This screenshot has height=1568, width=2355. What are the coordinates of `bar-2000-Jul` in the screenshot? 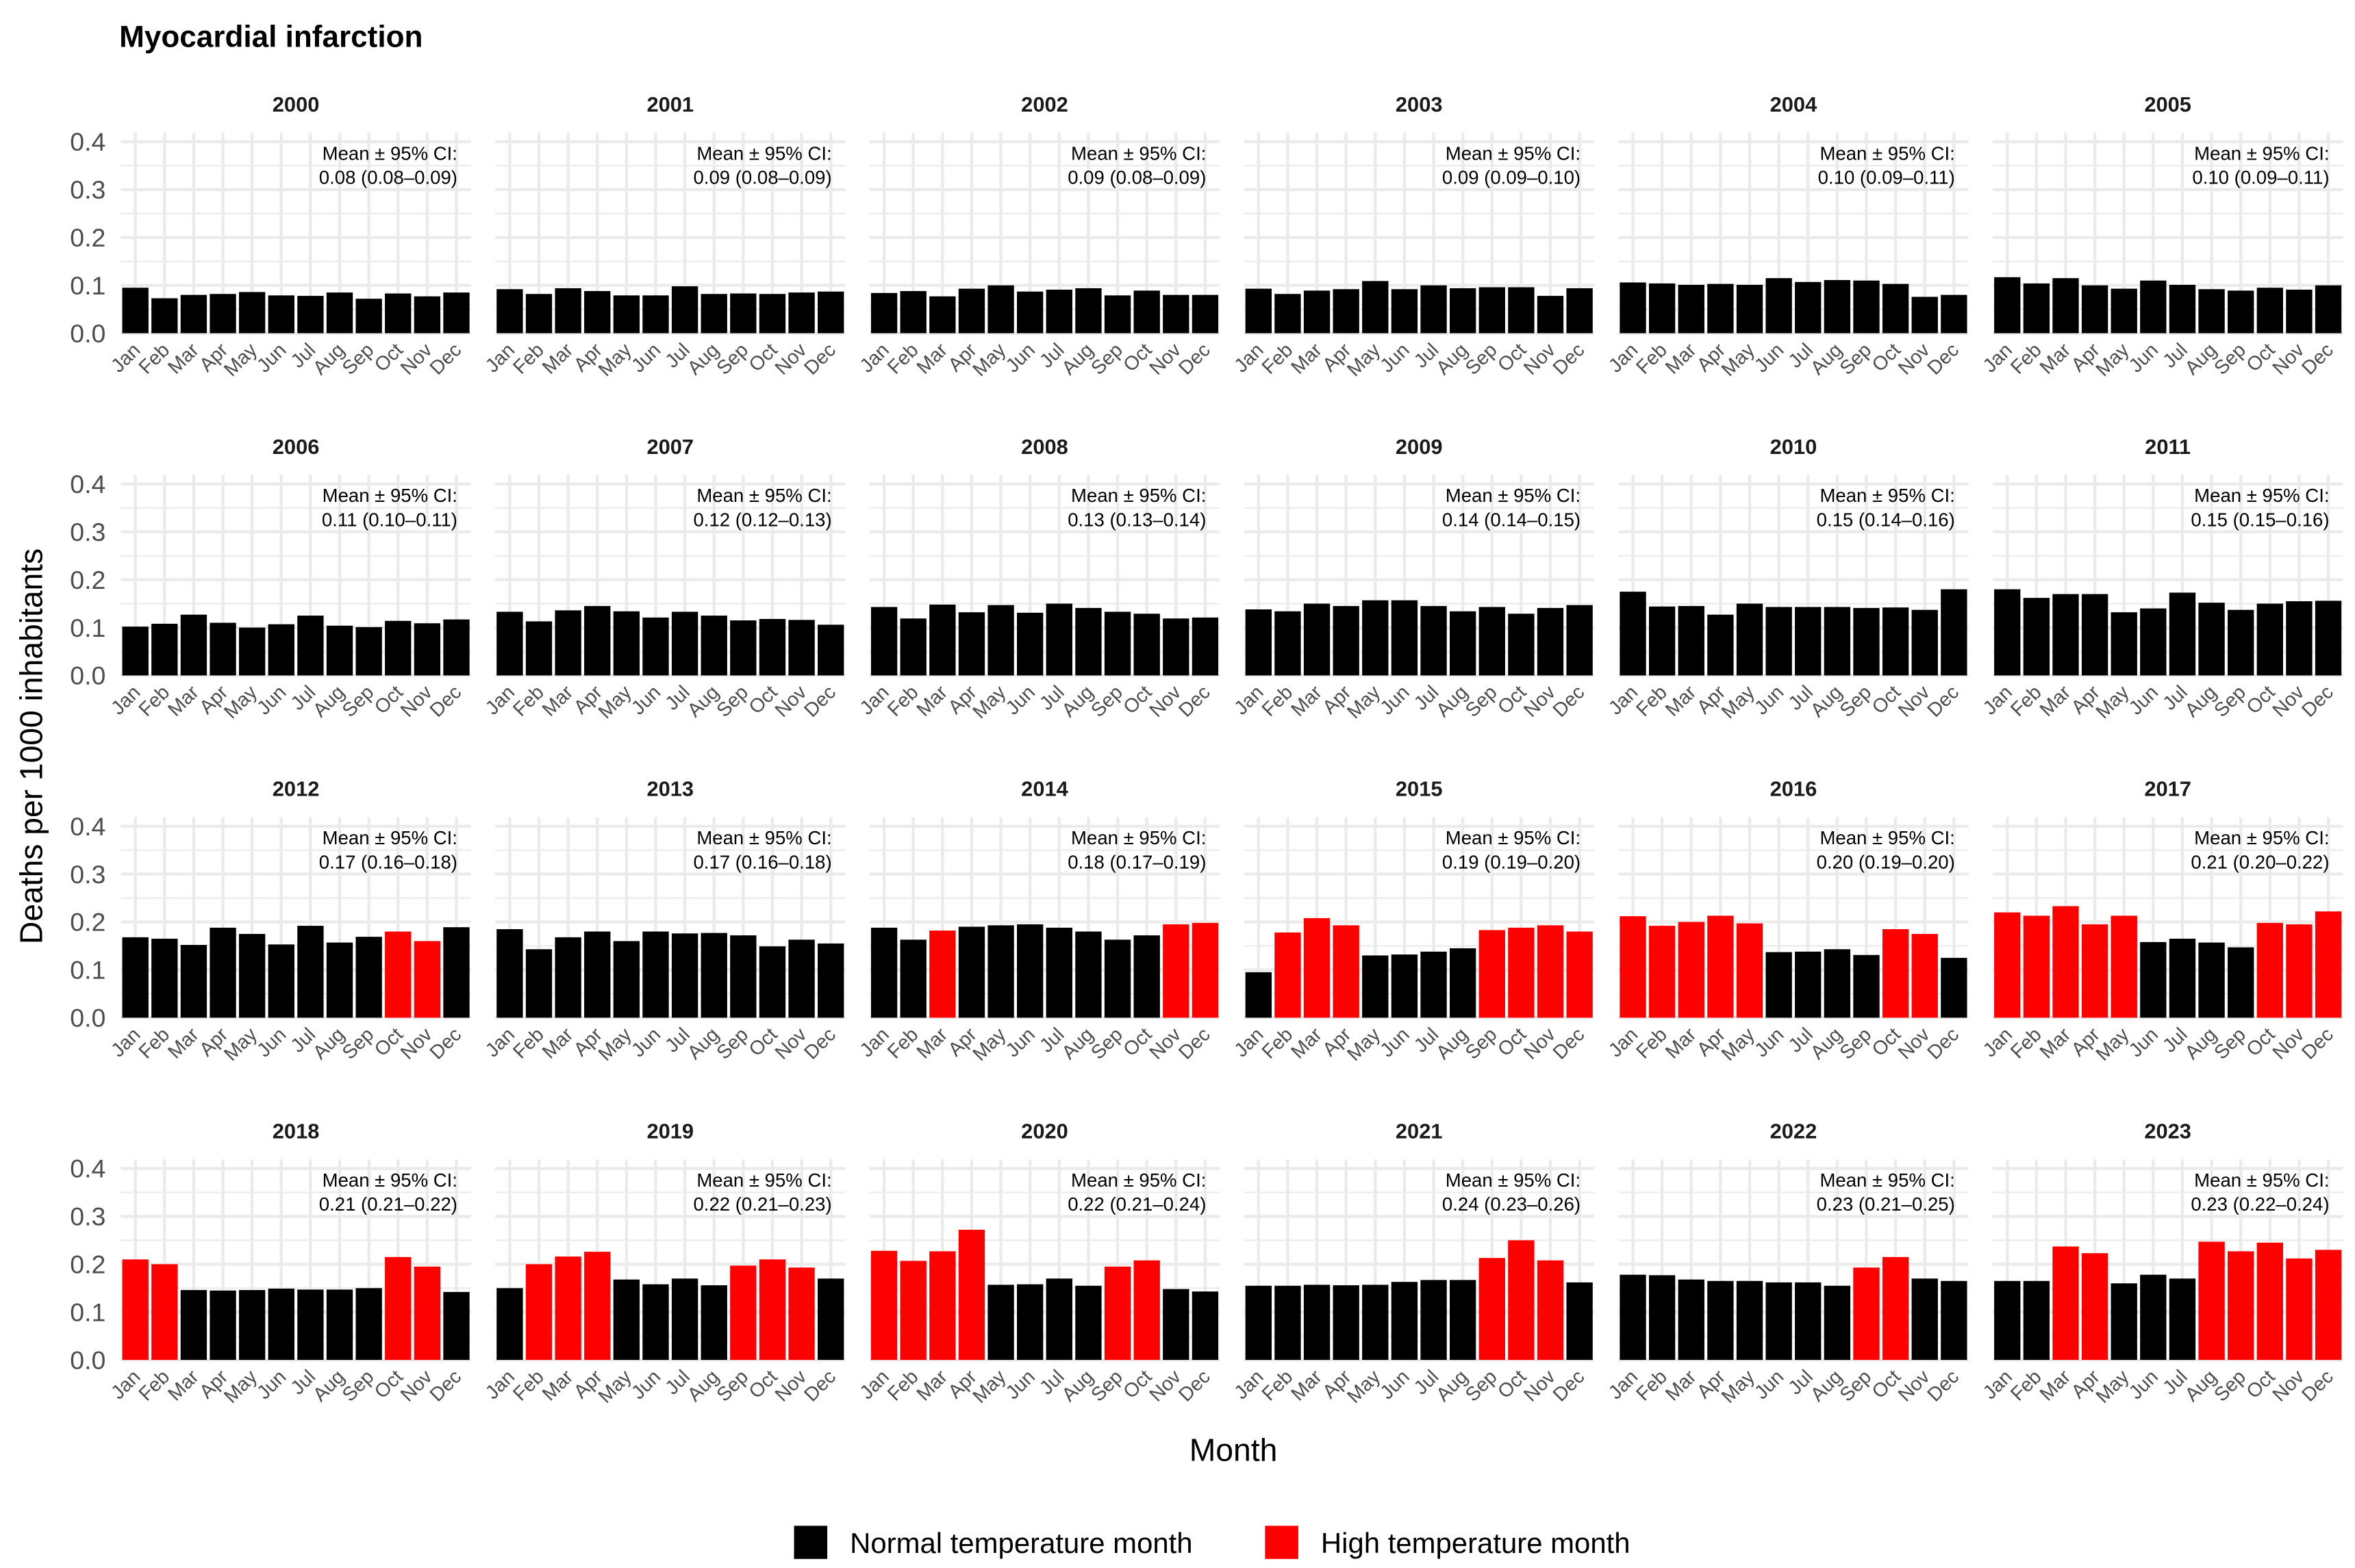 It's located at (310, 314).